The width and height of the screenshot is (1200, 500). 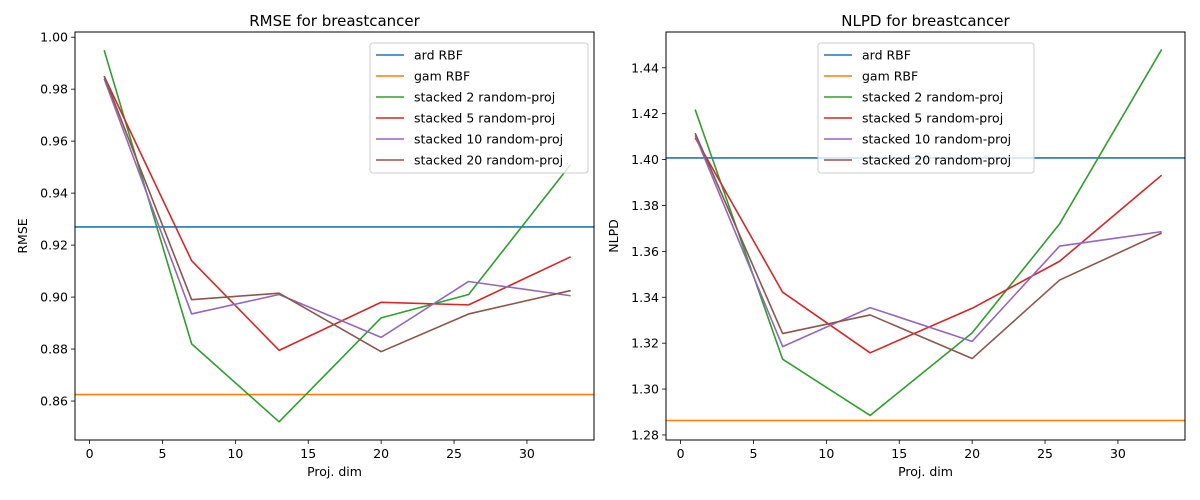 I want to click on nlpd-legend-item-stacked-5-random-proj-label: stacked 5 random-proj, so click(x=932, y=118).